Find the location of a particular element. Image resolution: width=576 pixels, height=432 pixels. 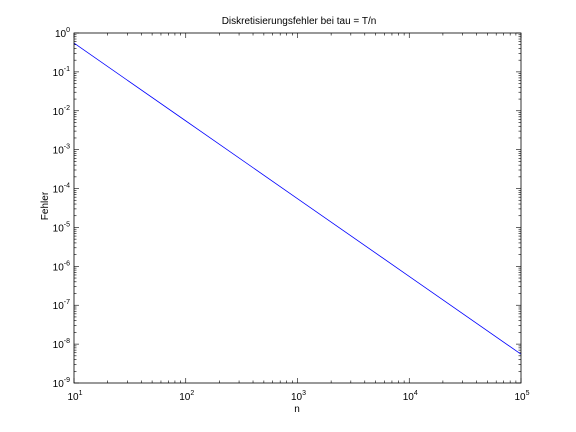

x-tick-label: 10⁴ is located at coordinates (410, 396).